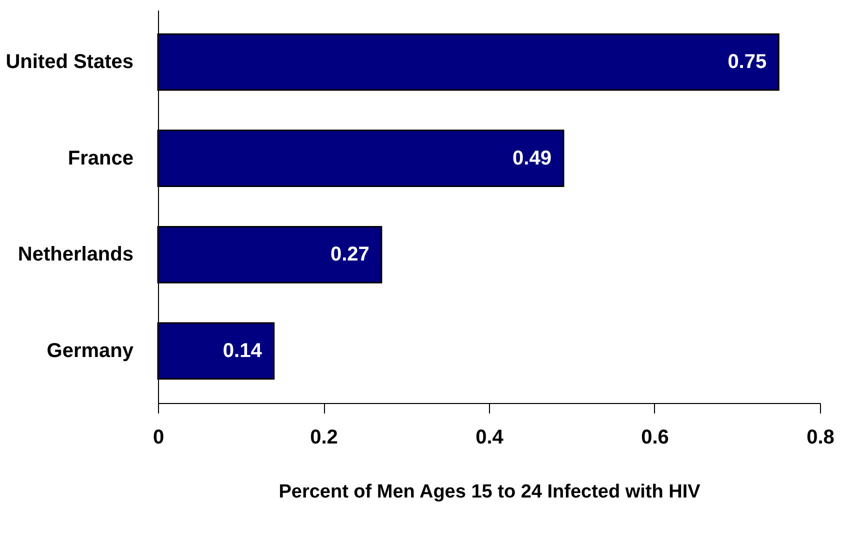  What do you see at coordinates (324, 437) in the screenshot?
I see `x-tick-label: 0.2` at bounding box center [324, 437].